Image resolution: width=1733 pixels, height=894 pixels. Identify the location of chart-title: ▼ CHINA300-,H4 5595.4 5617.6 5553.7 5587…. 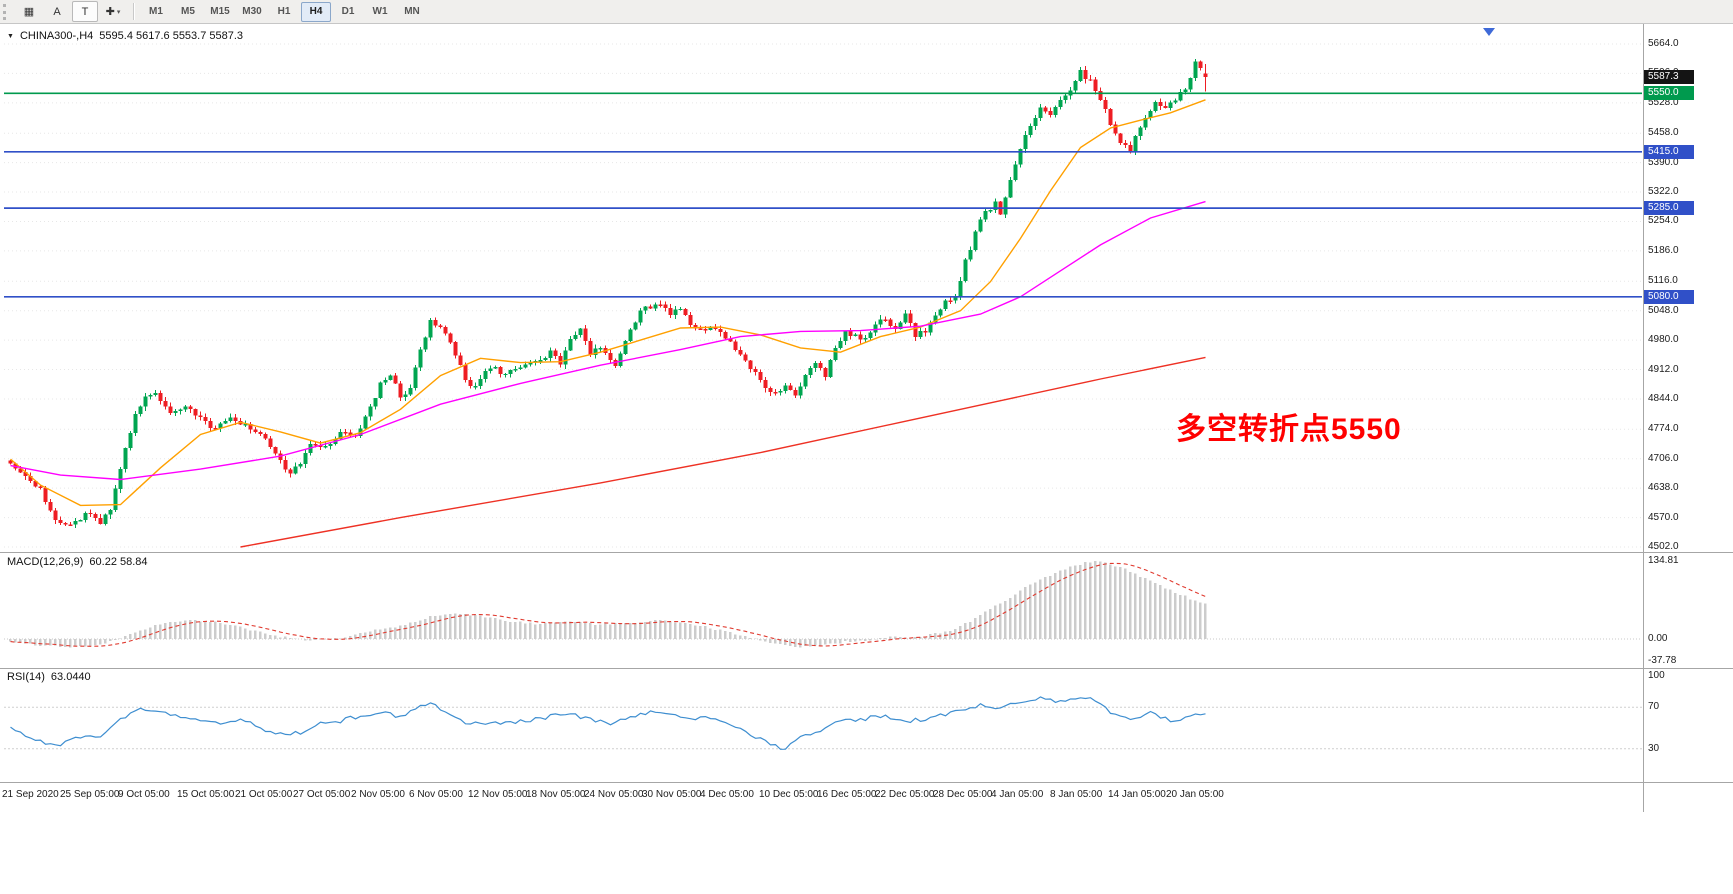
(125, 36).